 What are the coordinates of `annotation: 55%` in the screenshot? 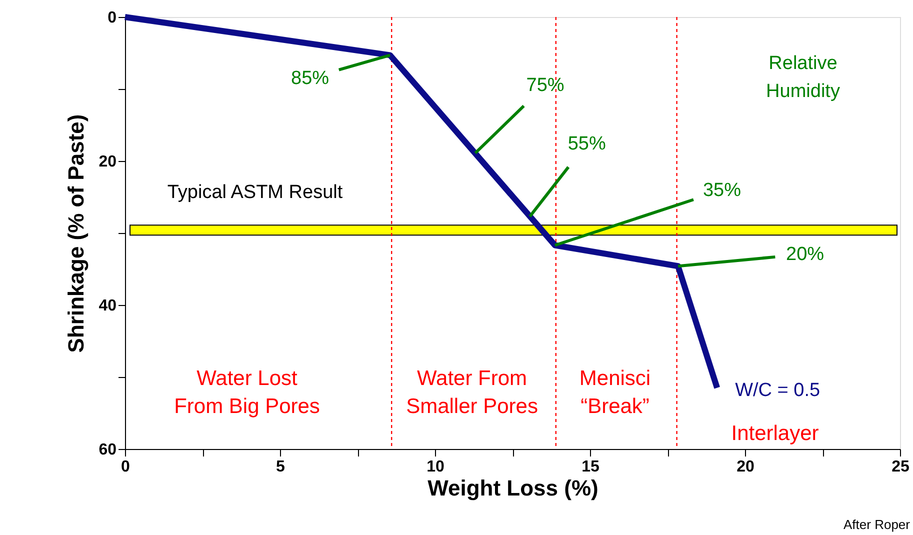 It's located at (587, 143).